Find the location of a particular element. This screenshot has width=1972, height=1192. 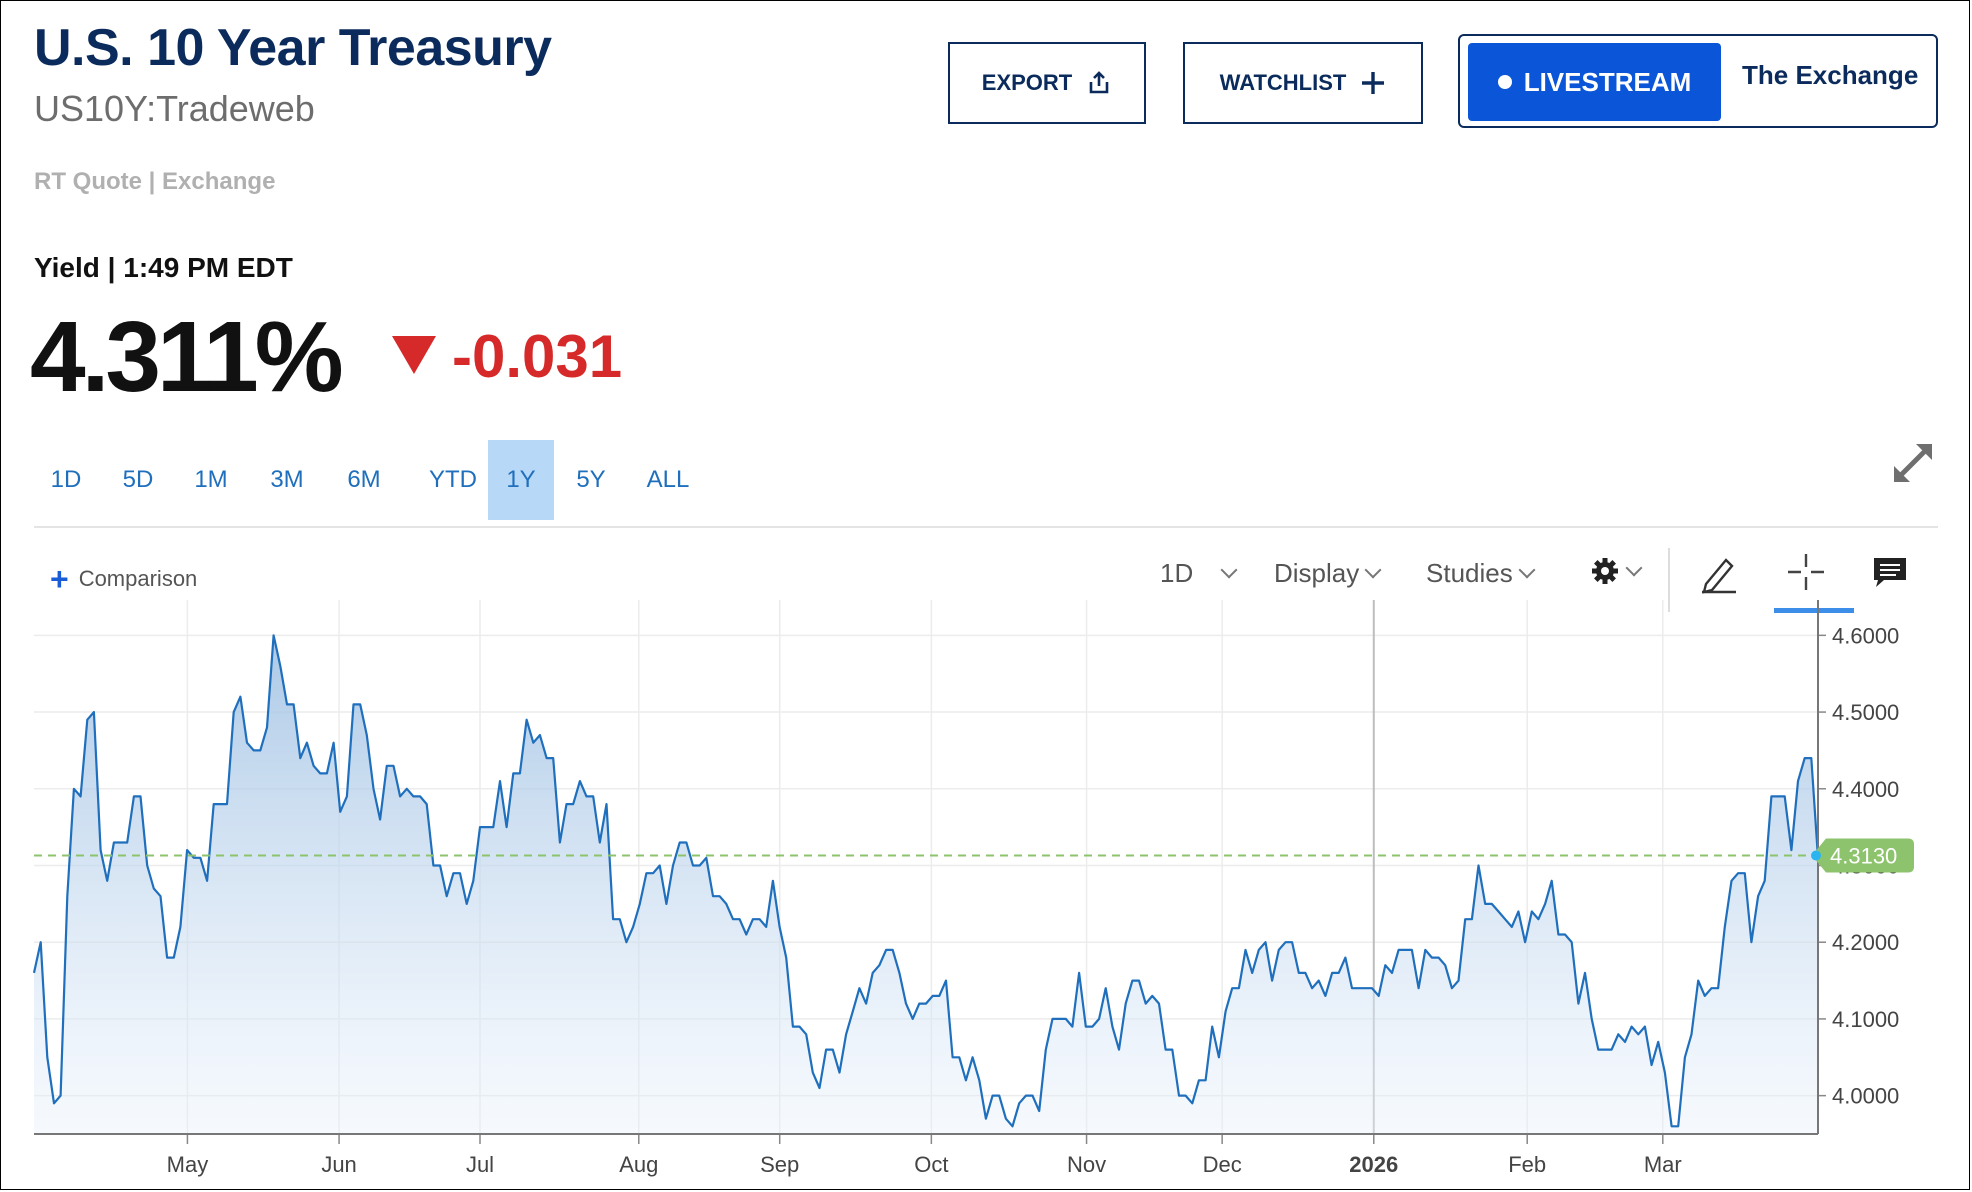

last-price-label: 4.3130 is located at coordinates (1863, 856).